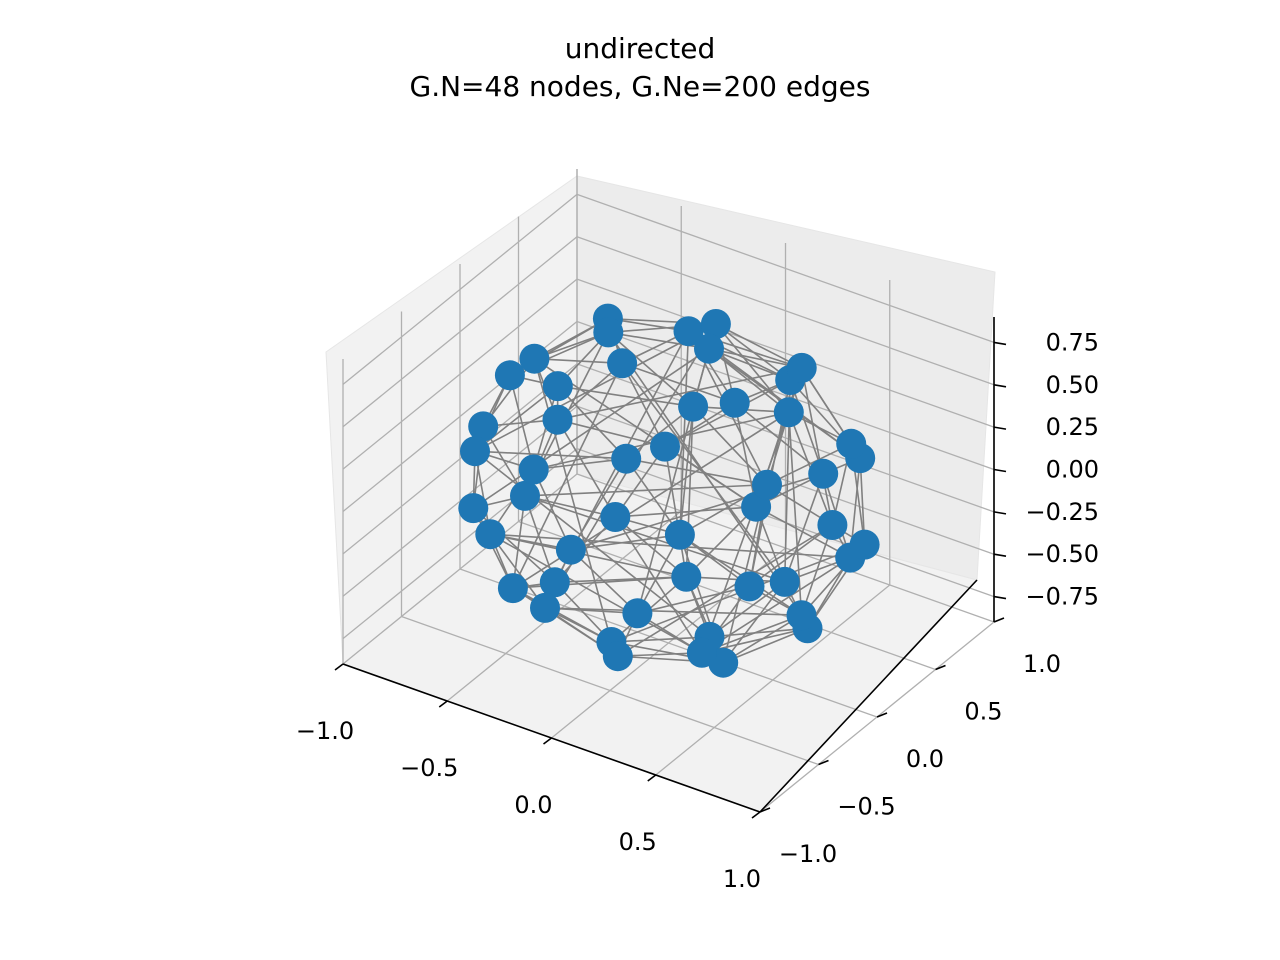 The height and width of the screenshot is (960, 1280). I want to click on x-tick-label: −1.0, so click(325, 731).